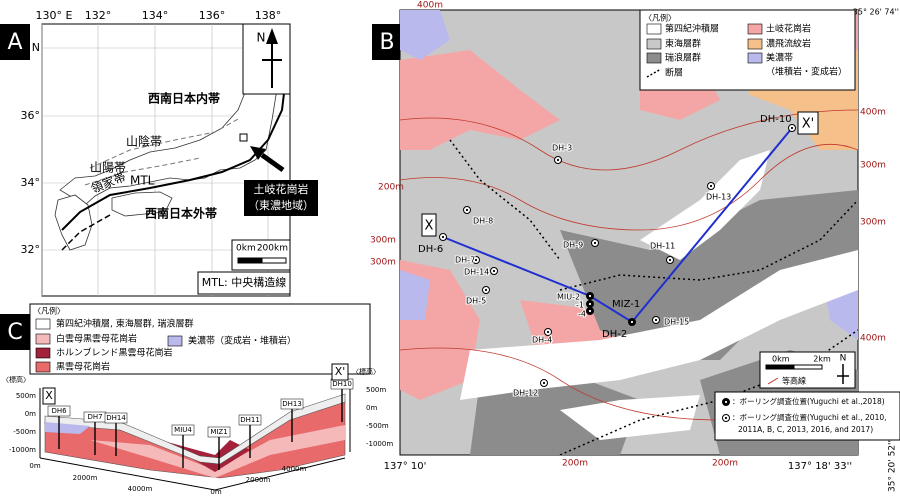  Describe the element at coordinates (822, 359) in the screenshot. I see `scale-label: 2km` at that location.